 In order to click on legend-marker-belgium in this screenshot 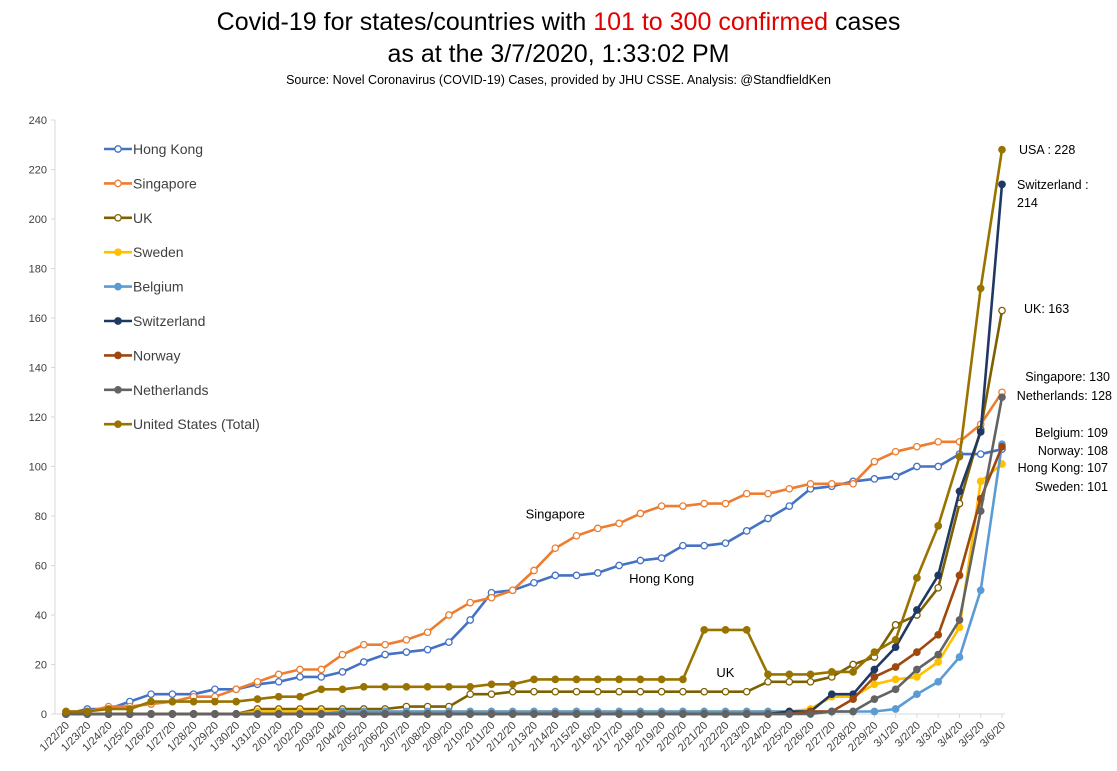, I will do `click(118, 286)`.